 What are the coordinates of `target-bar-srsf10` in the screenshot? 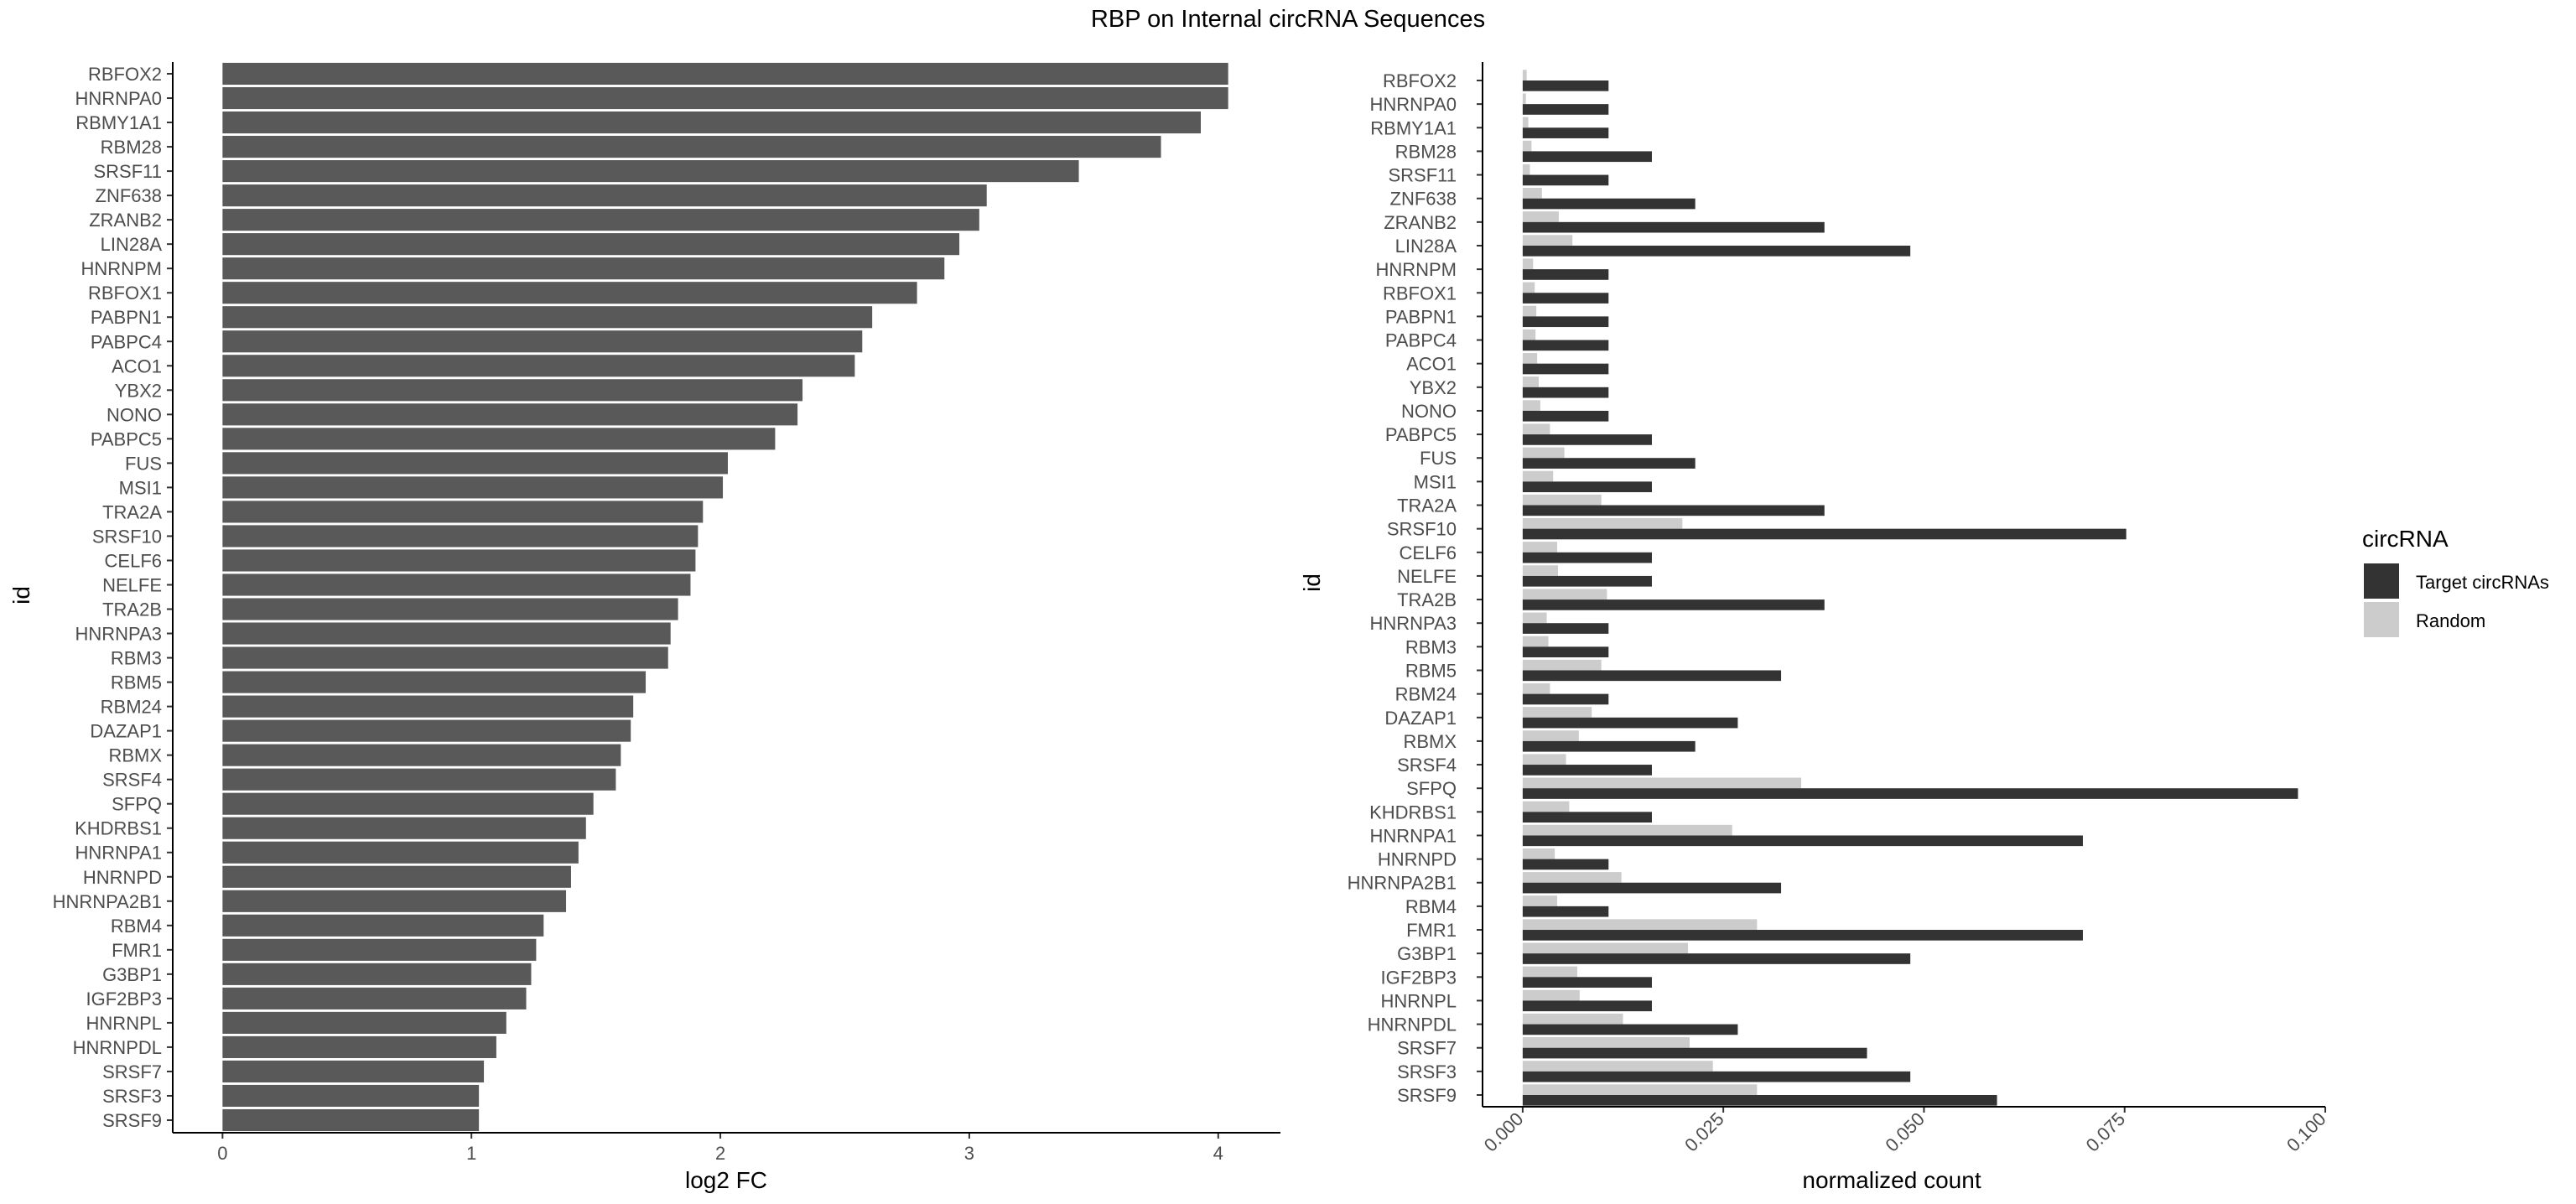 It's located at (1824, 534).